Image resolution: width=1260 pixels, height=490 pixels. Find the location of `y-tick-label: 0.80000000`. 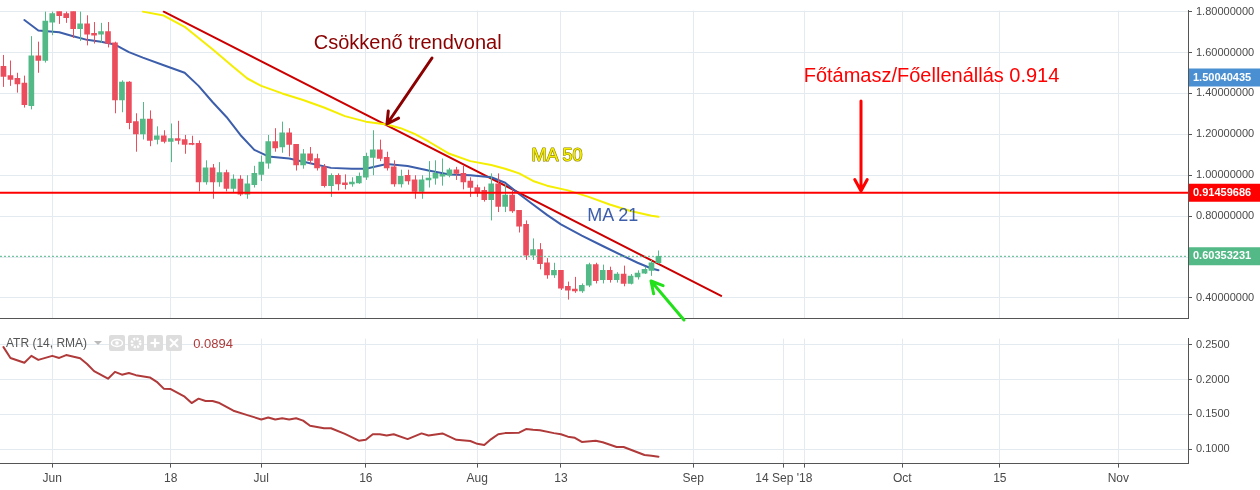

y-tick-label: 0.80000000 is located at coordinates (1225, 215).